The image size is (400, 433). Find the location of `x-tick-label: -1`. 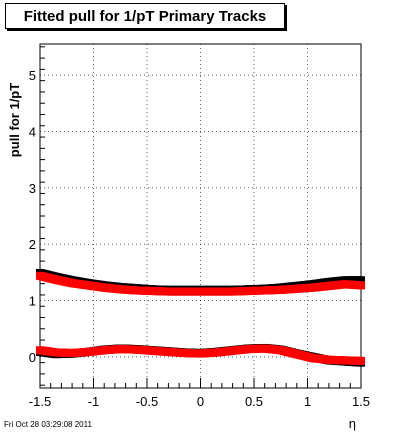

x-tick-label: -1 is located at coordinates (94, 401).